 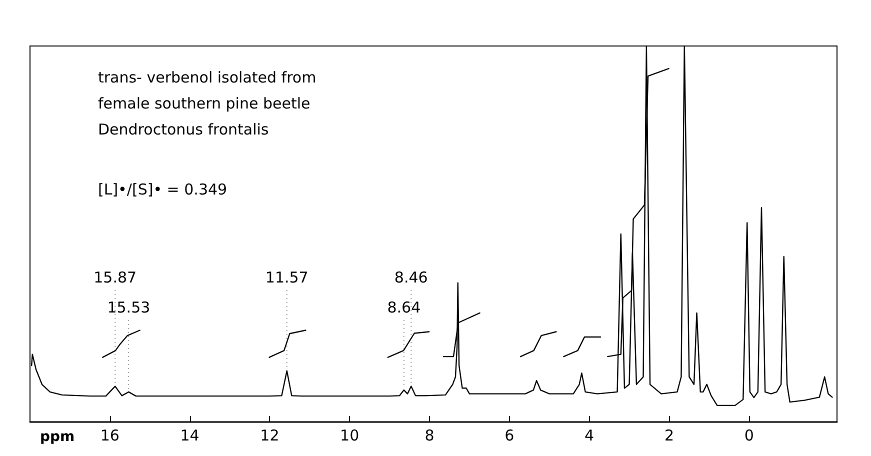 I want to click on x-tick-label: 4, so click(x=589, y=435).